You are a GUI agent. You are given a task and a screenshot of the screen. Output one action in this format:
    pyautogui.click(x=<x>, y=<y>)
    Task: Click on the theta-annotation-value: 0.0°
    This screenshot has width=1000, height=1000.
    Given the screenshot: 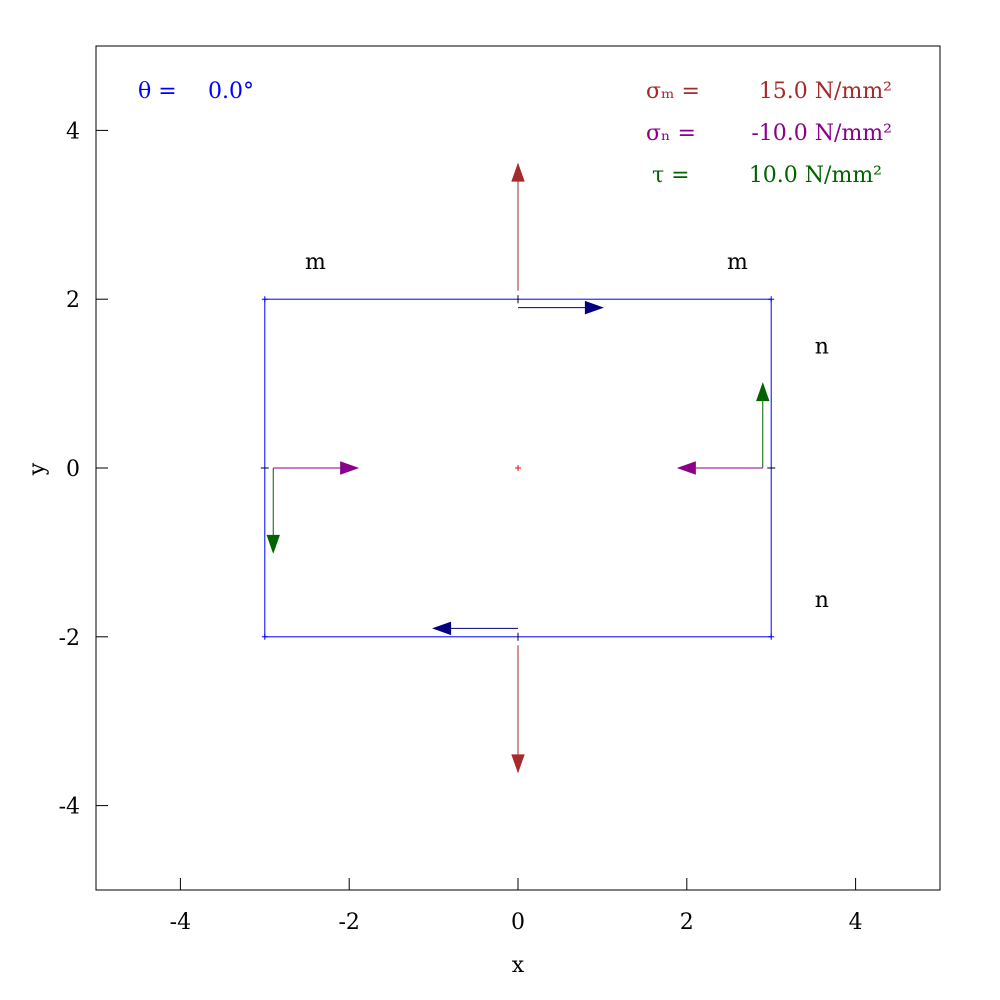 What is the action you would take?
    pyautogui.click(x=231, y=91)
    